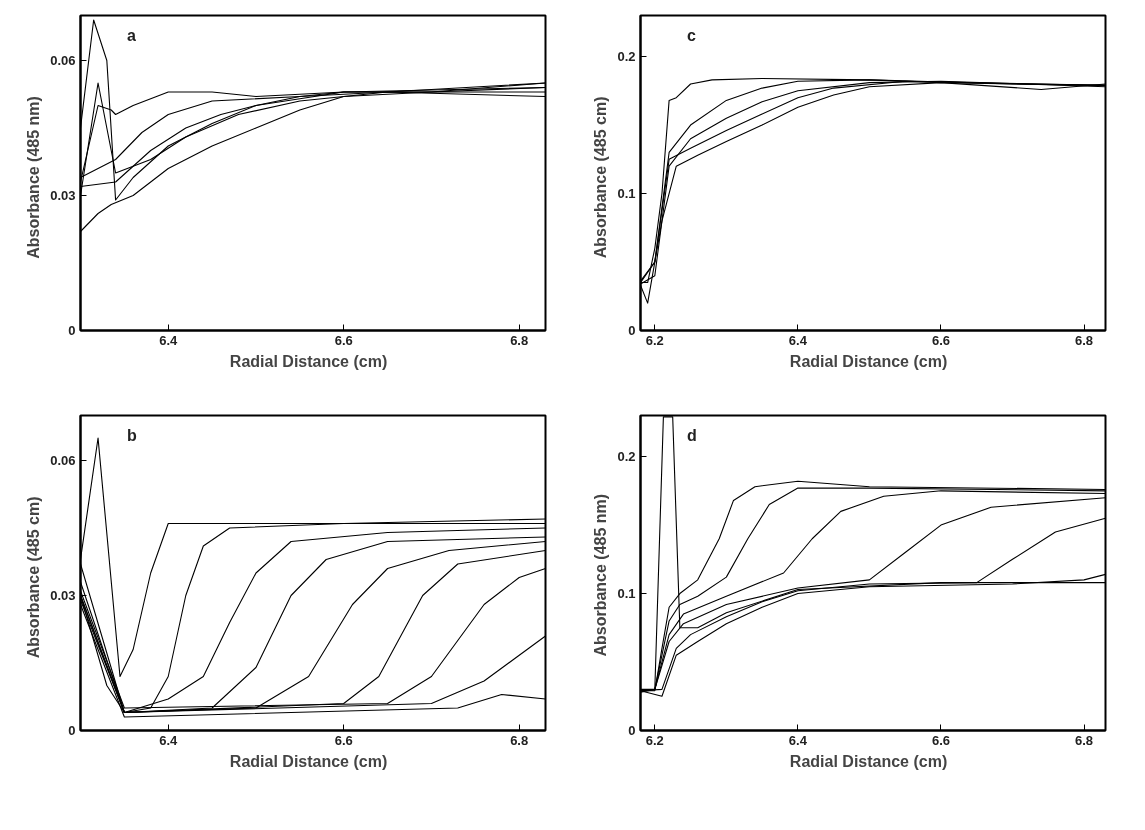  Describe the element at coordinates (691, 35) in the screenshot. I see `annotation: c` at that location.